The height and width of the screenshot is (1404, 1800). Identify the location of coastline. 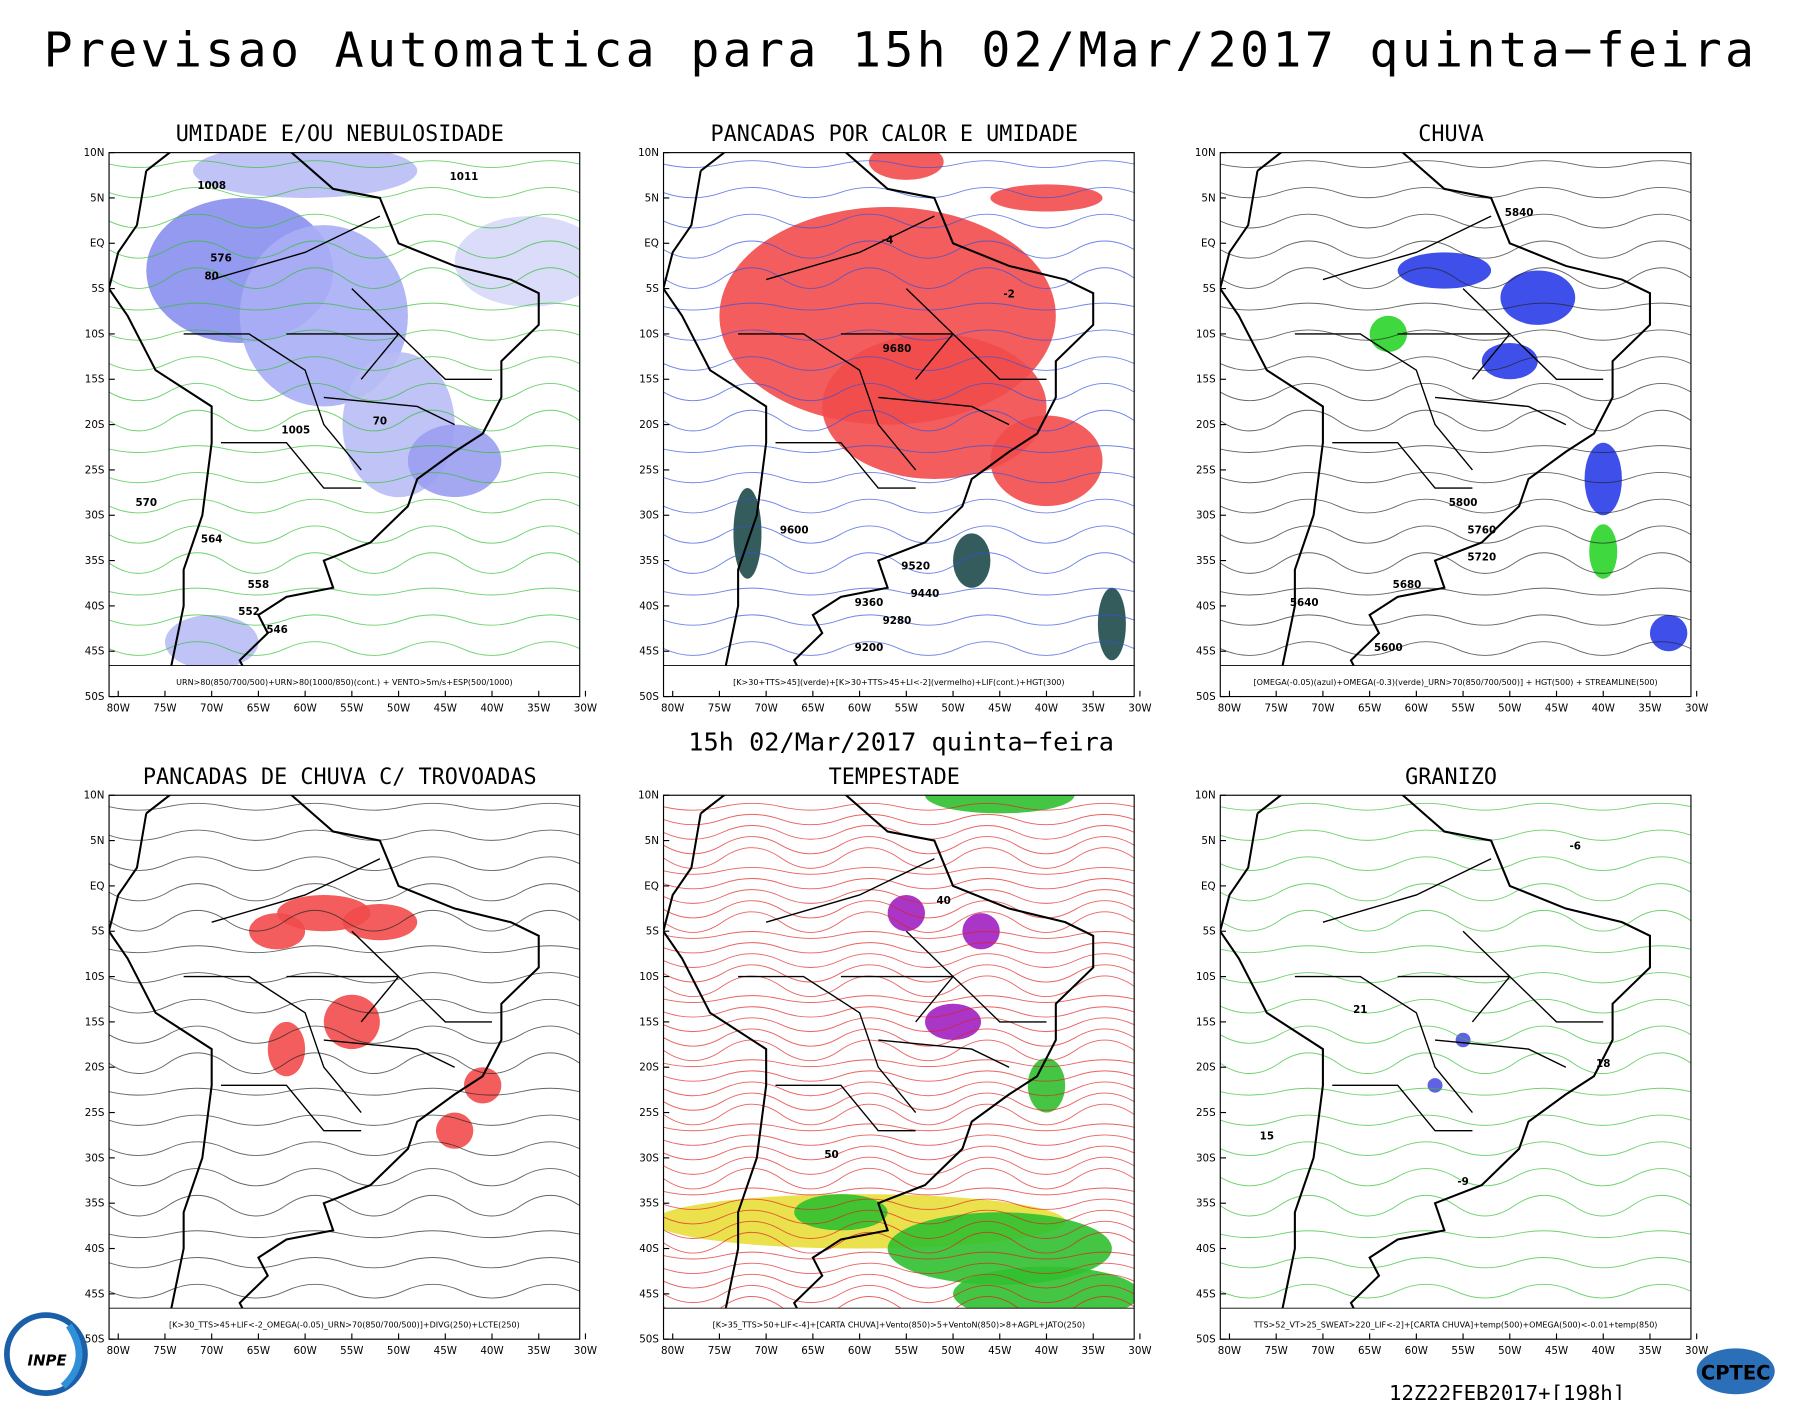
(879, 1052).